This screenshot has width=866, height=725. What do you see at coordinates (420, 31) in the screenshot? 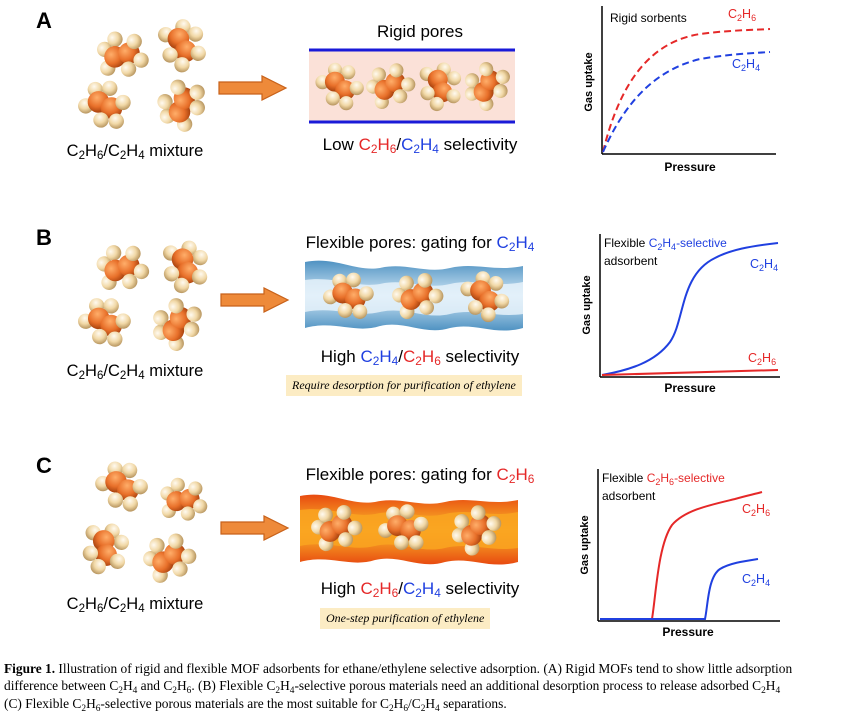
I see `pore-title: Rigid pores` at bounding box center [420, 31].